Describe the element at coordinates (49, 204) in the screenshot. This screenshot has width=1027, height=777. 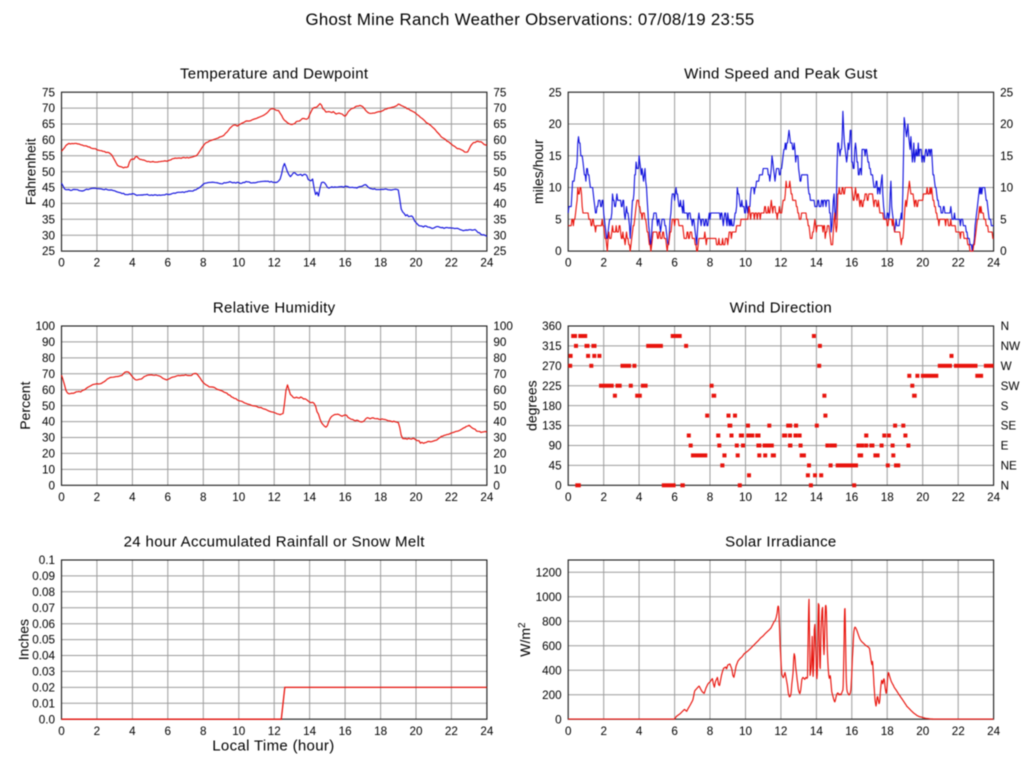
I see `svg-text: 40` at that location.